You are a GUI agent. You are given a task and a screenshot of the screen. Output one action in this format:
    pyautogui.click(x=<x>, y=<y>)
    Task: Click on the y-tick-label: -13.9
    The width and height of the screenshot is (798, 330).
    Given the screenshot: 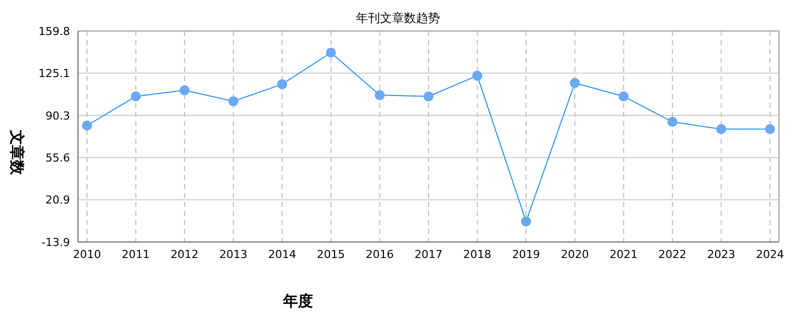 What is the action you would take?
    pyautogui.click(x=56, y=242)
    